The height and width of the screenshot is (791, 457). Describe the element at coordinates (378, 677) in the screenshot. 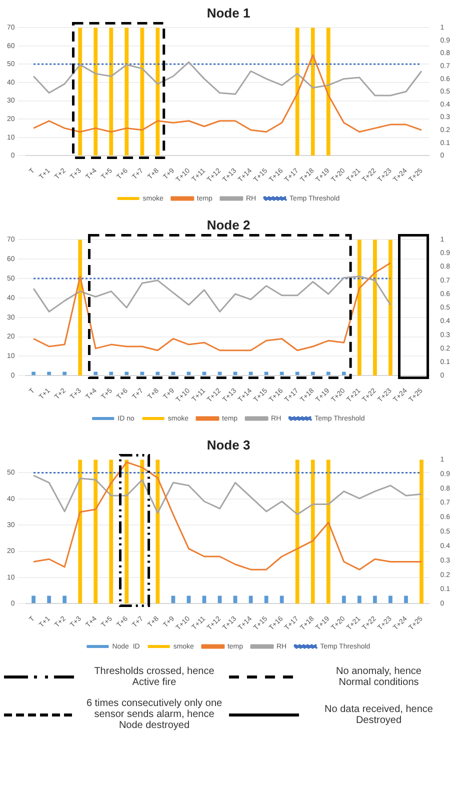

I see `text: No anomaly, hence Normal conditions` at that location.